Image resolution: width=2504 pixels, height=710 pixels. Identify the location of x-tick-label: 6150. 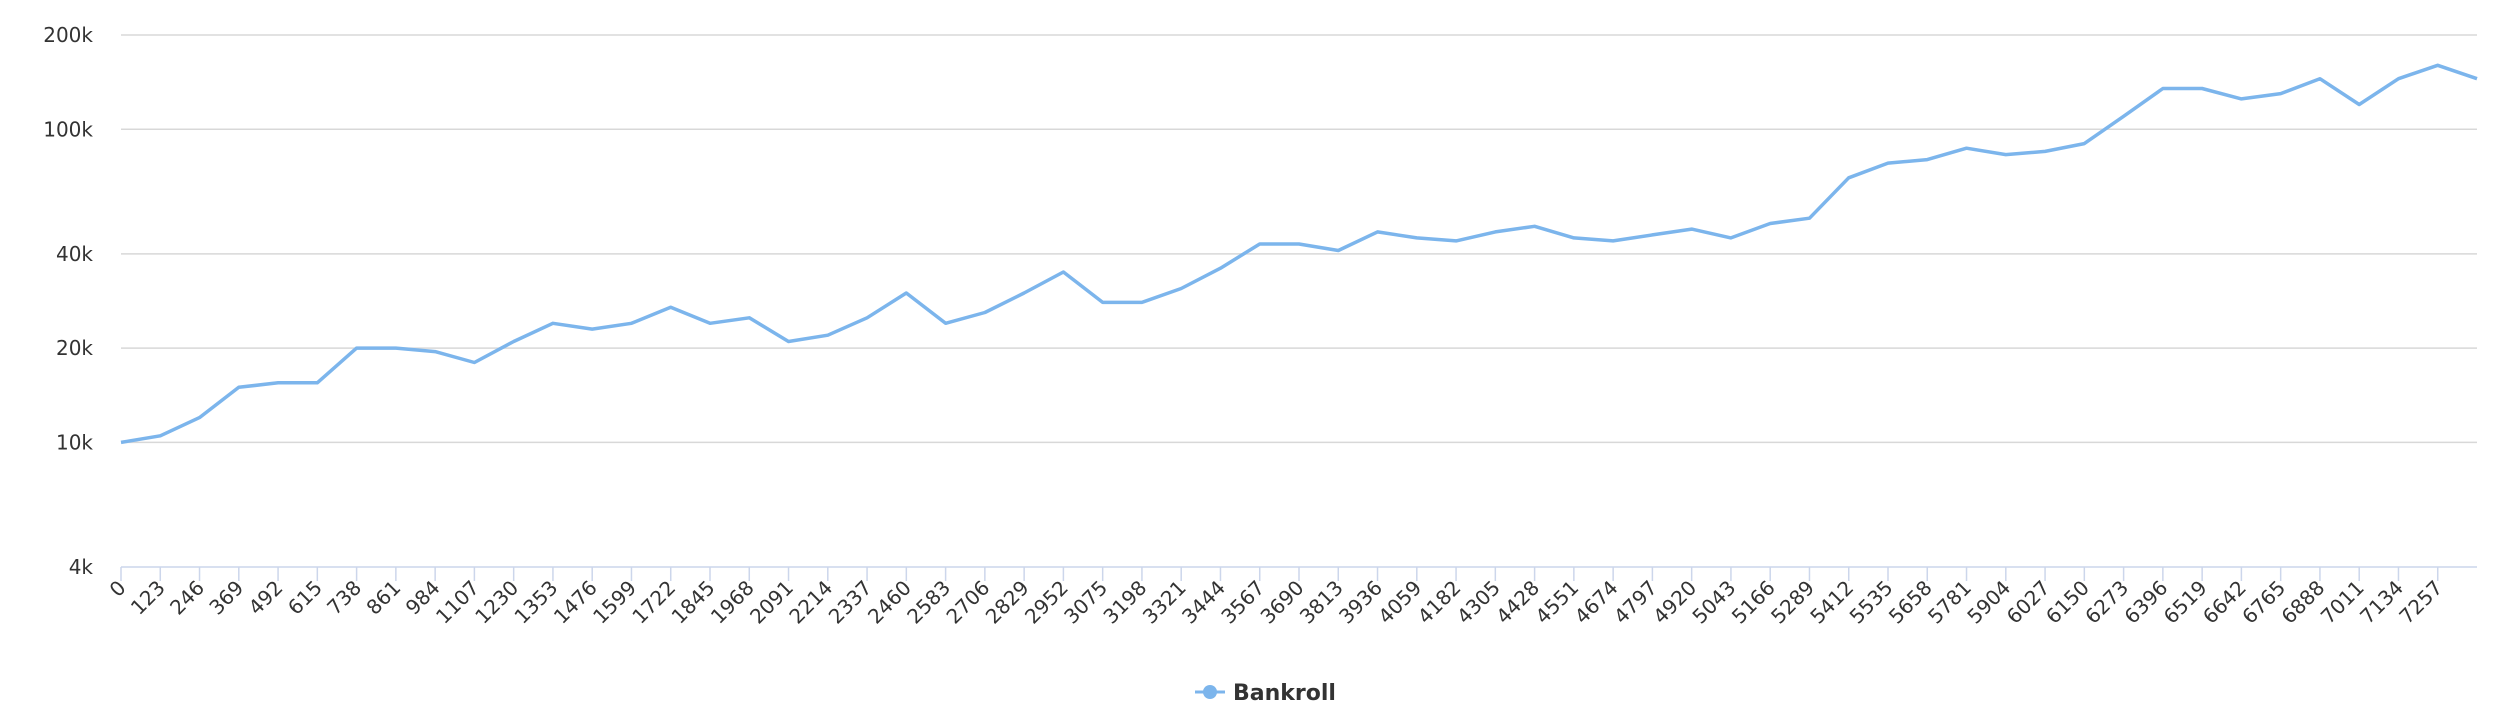
(2067, 602).